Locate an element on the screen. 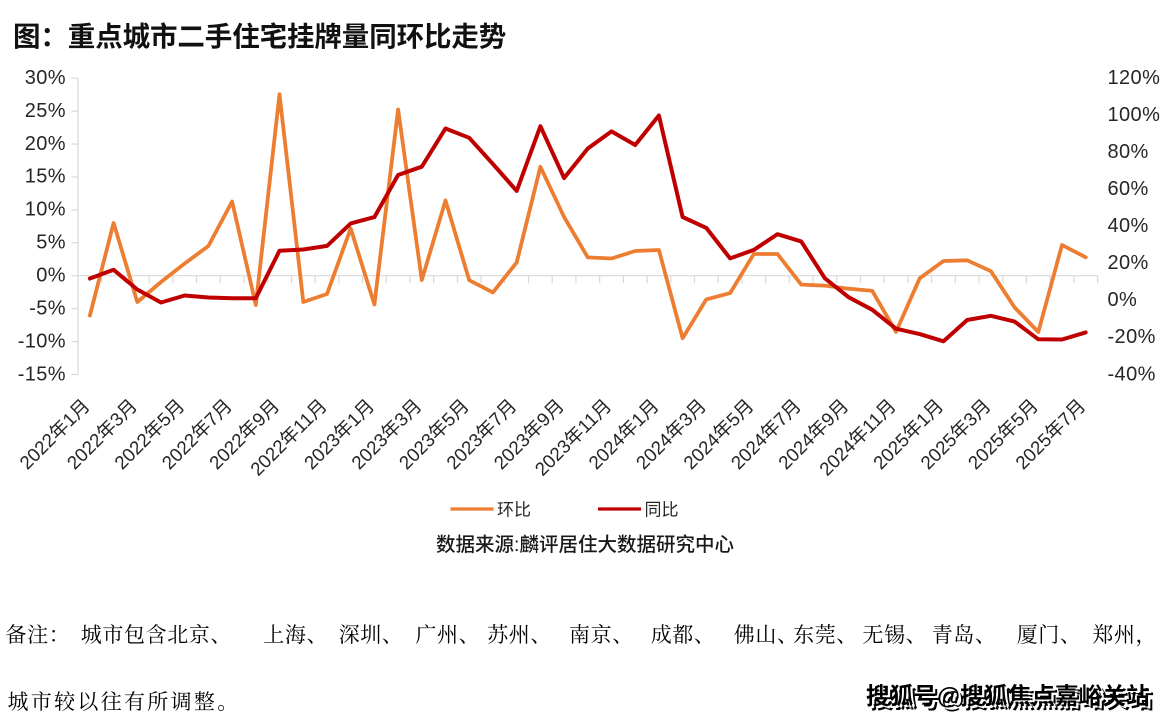  svg-text: -40% is located at coordinates (1132, 374).